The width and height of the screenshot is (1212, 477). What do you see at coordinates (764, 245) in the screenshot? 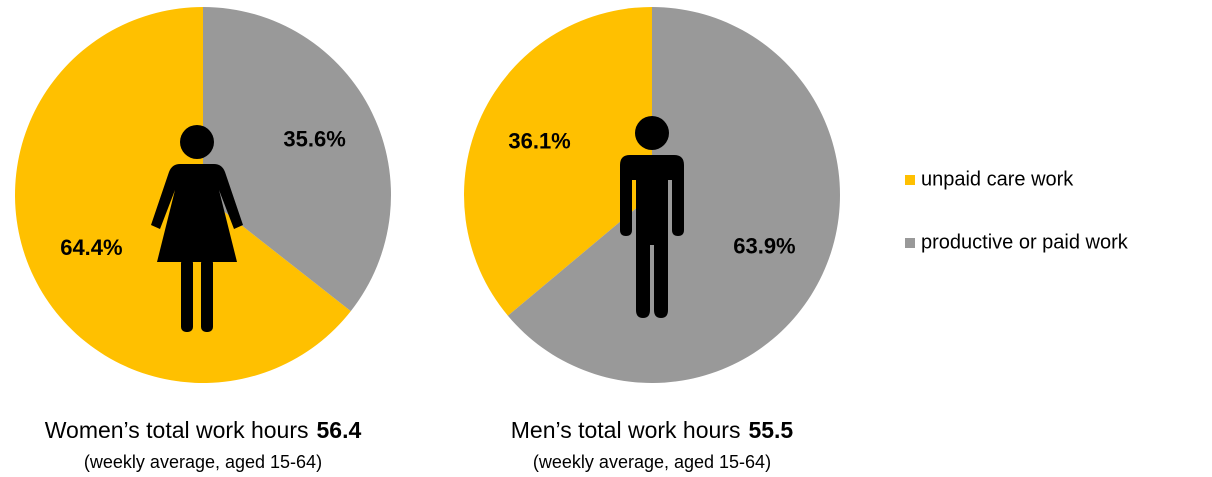
I see `data-label: 63.9%` at bounding box center [764, 245].